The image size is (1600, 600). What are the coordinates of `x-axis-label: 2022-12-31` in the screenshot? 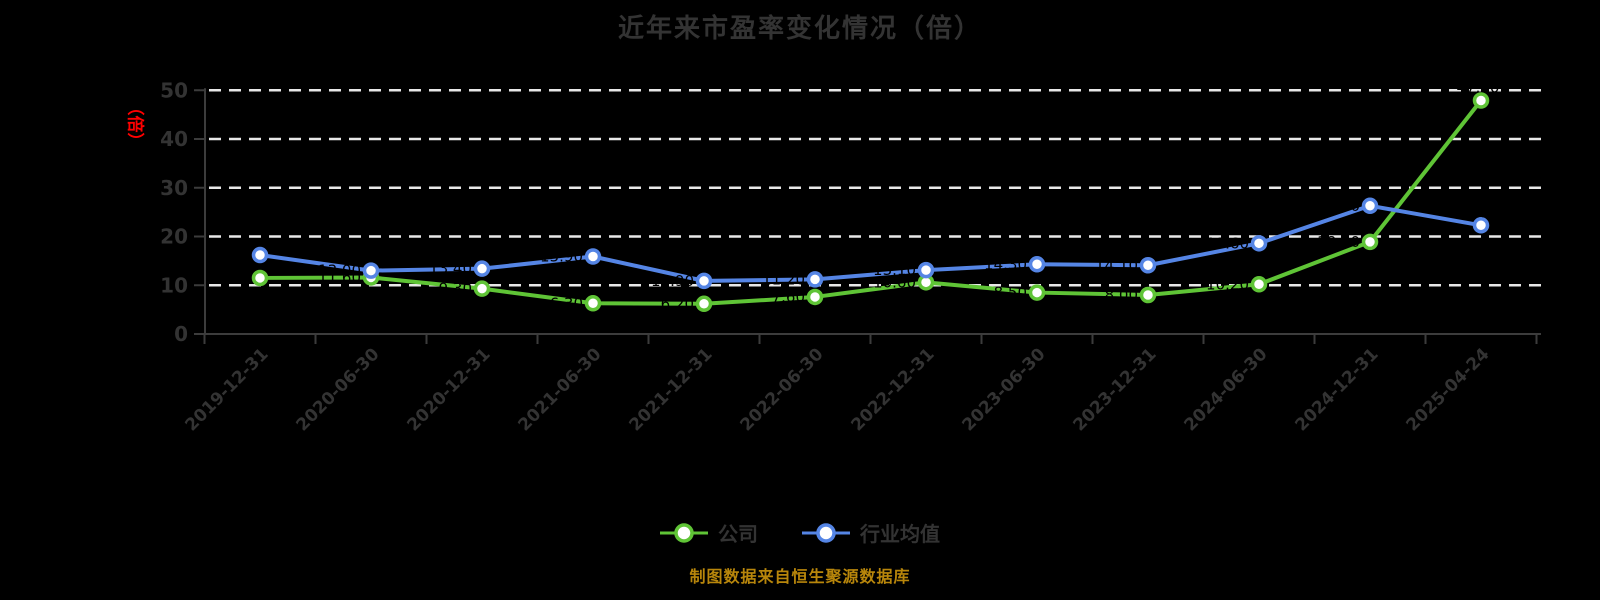 It's located at (892, 389).